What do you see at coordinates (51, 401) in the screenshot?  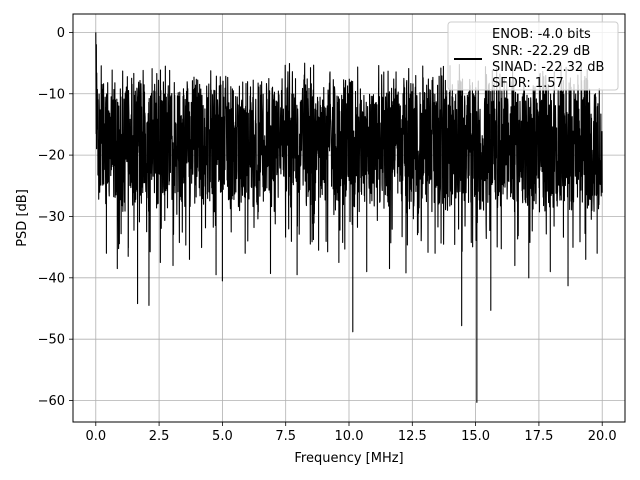 I see `y-tick-label: −60` at bounding box center [51, 401].